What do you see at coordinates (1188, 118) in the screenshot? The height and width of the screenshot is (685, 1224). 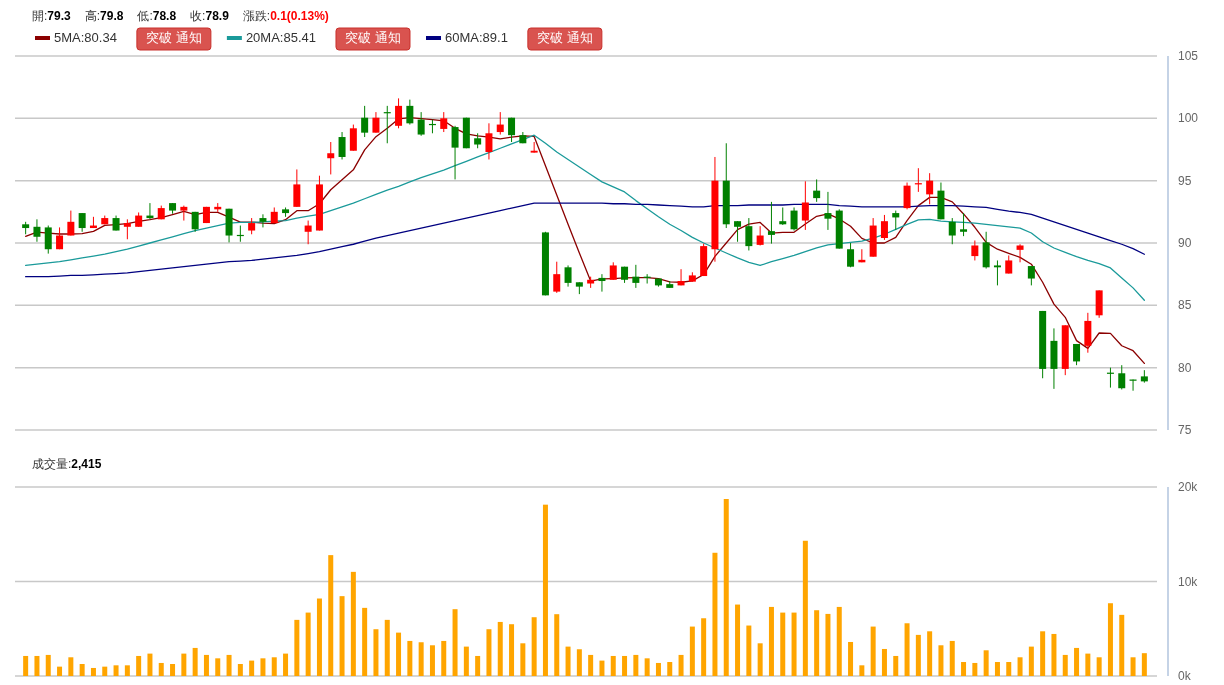 I see `y-tick-label: 100` at bounding box center [1188, 118].